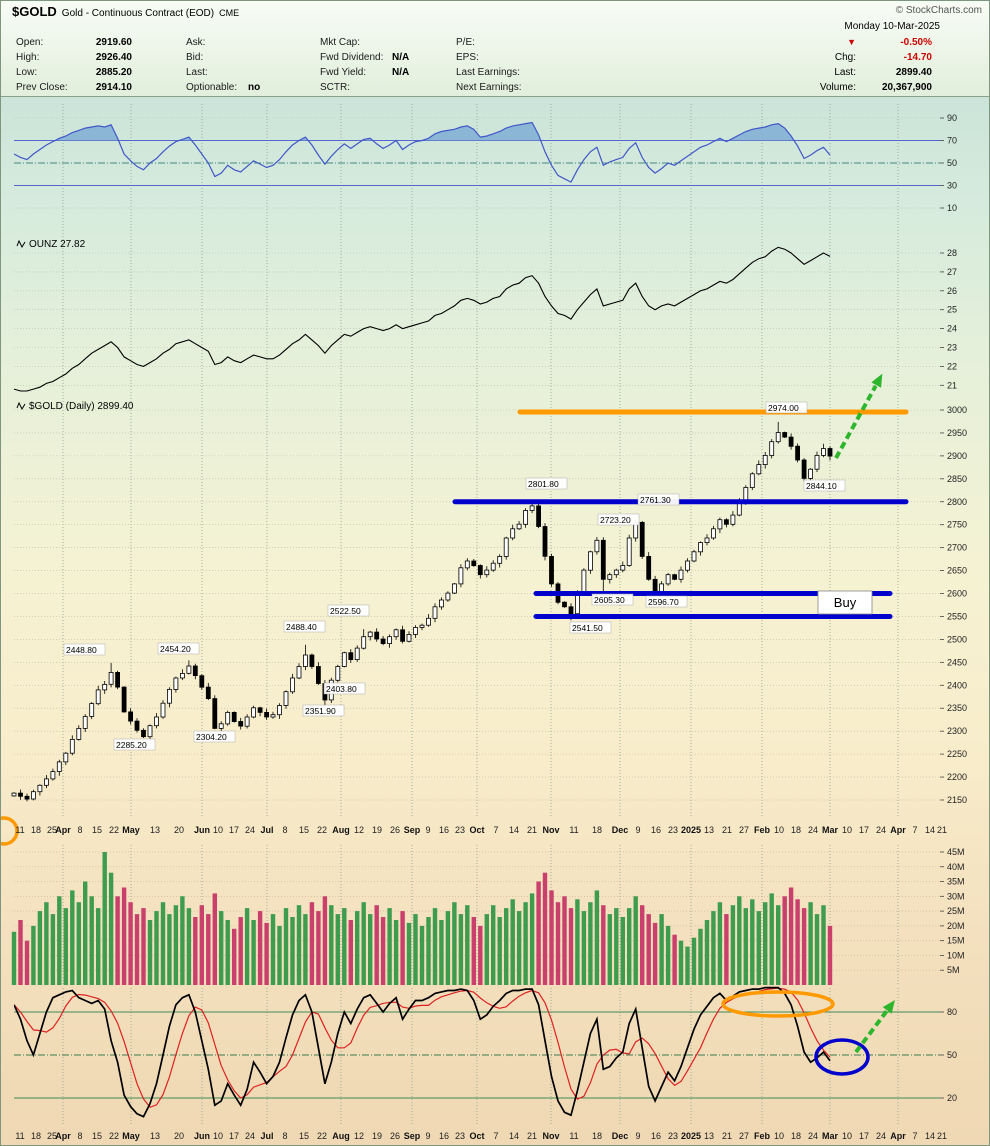 This screenshot has height=1146, width=990. I want to click on quote-value: 2914.10, so click(113, 87).